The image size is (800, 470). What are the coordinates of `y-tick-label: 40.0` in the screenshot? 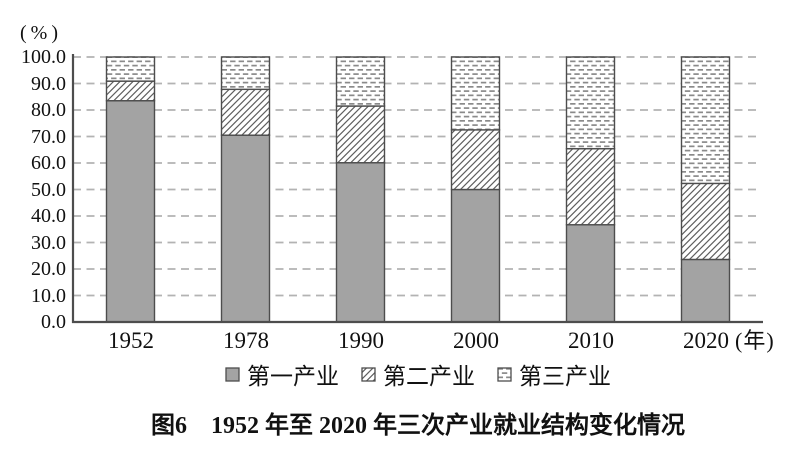 It's located at (48, 216).